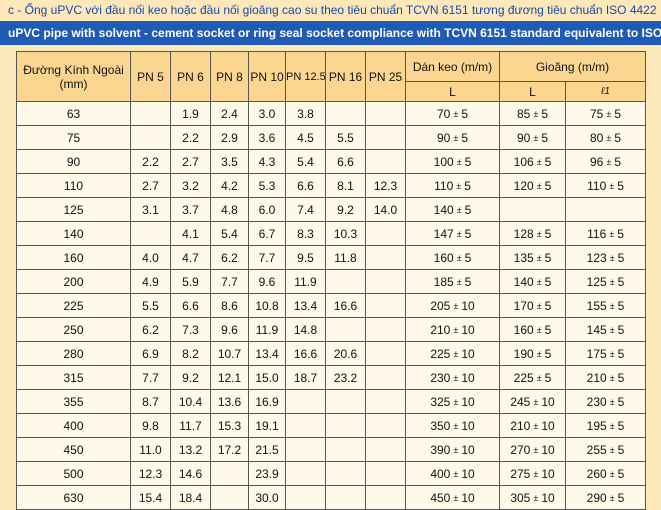 The height and width of the screenshot is (510, 661). I want to click on tolerance-value: 195 ±5, so click(606, 426).